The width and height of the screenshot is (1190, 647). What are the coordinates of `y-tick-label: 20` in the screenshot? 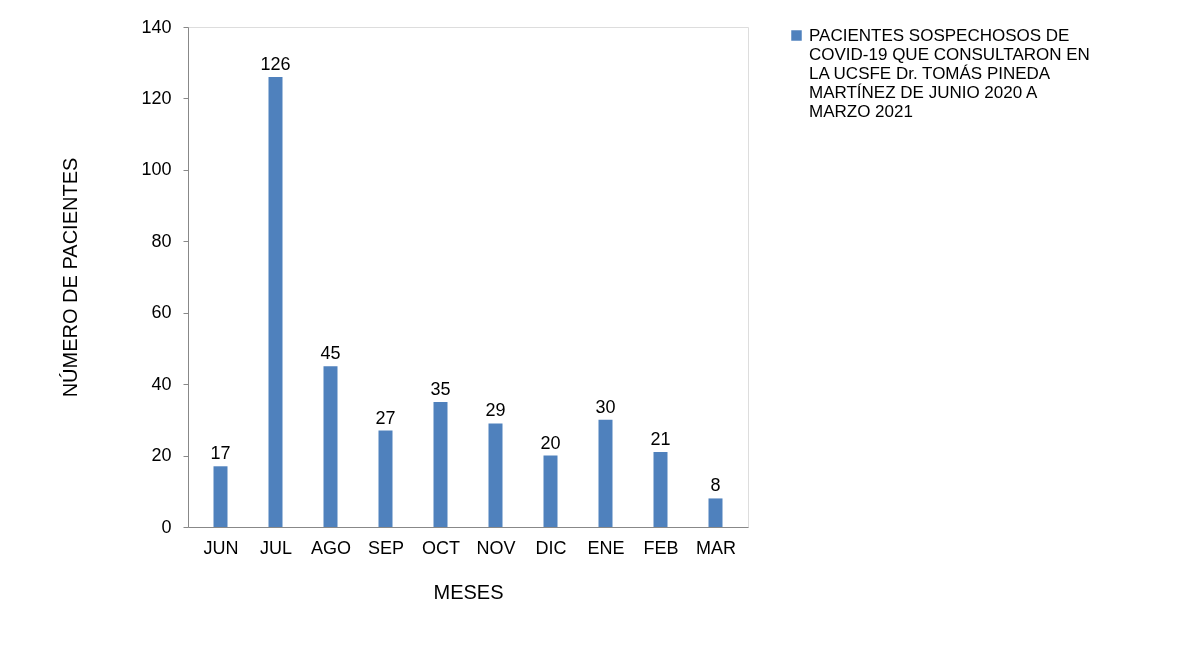 It's located at (161, 455).